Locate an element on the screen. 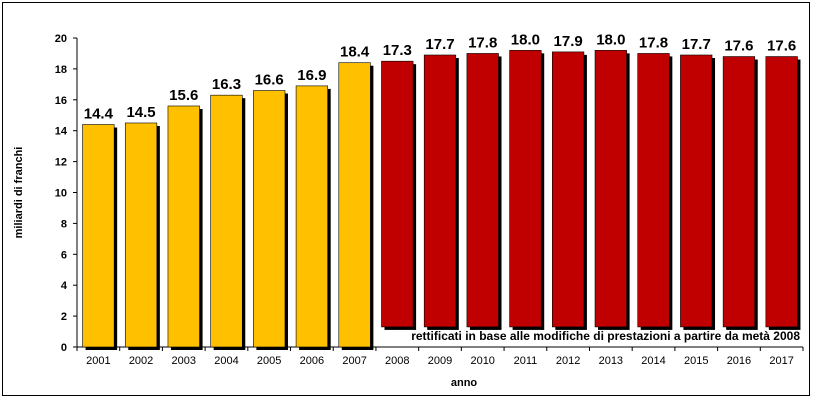 Image resolution: width=814 pixels, height=401 pixels. x-tick-label-2012: 2012 is located at coordinates (568, 361).